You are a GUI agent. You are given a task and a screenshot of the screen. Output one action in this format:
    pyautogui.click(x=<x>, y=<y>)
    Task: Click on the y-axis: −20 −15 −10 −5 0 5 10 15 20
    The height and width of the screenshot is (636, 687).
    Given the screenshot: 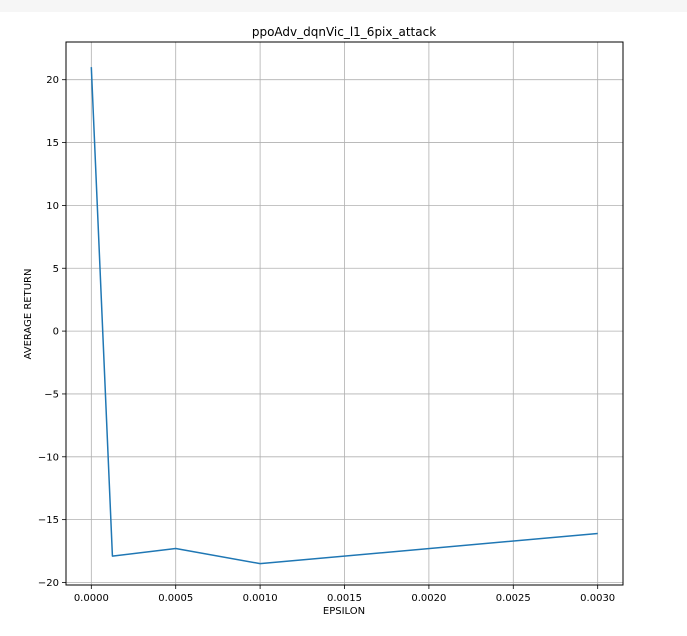 What is the action you would take?
    pyautogui.click(x=52, y=332)
    